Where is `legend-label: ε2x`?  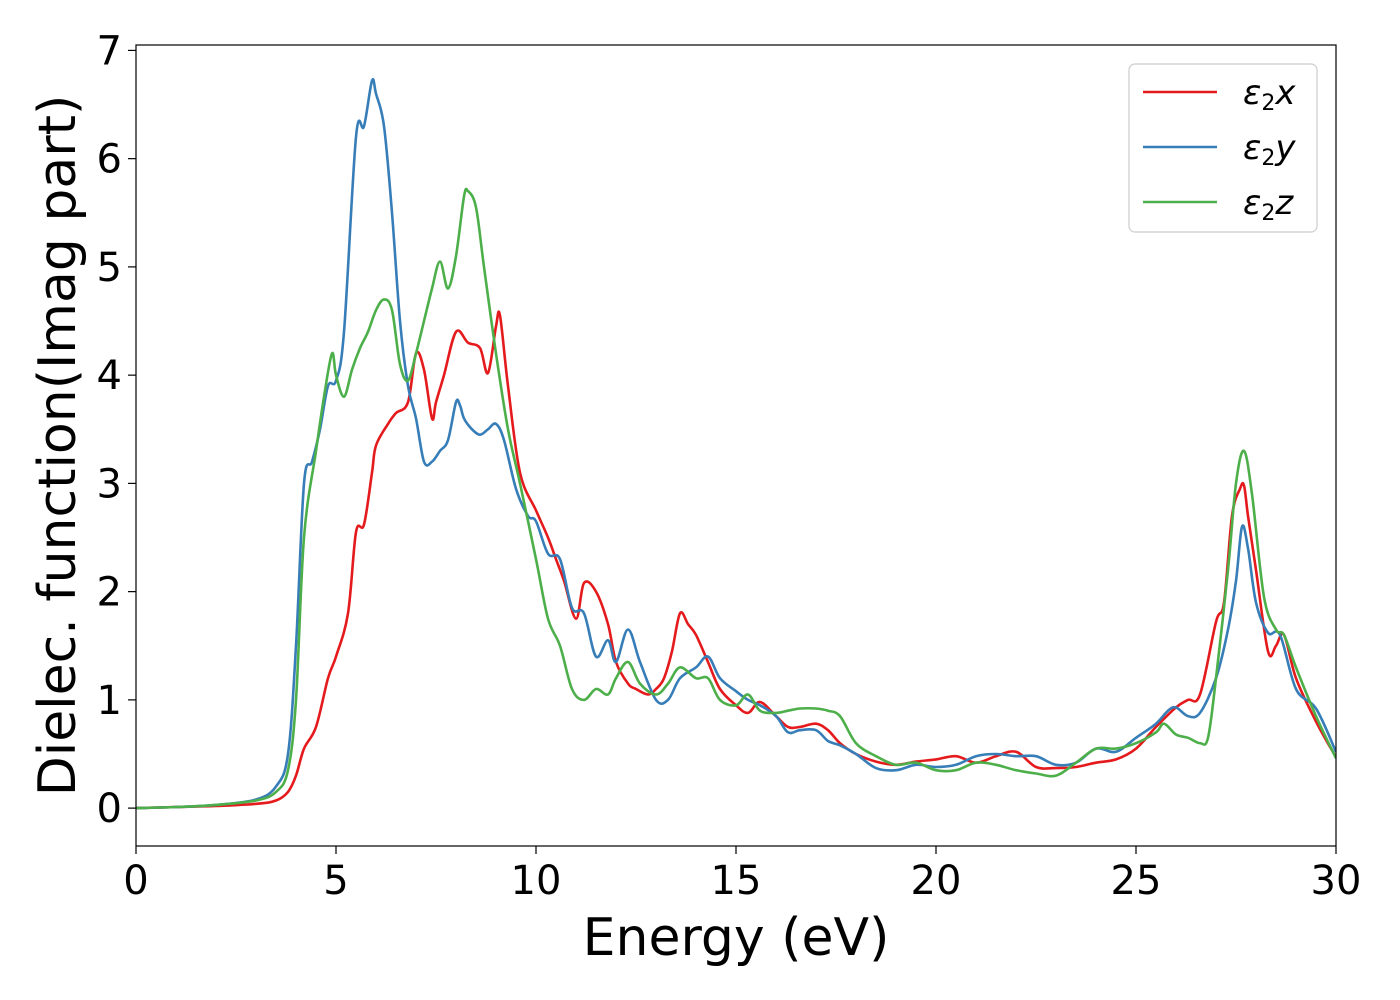 legend-label: ε2x is located at coordinates (1269, 94).